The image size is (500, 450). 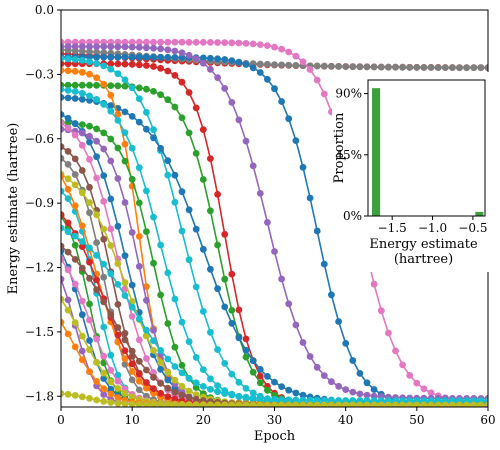 What do you see at coordinates (411, 172) in the screenshot?
I see `inset-background` at bounding box center [411, 172].